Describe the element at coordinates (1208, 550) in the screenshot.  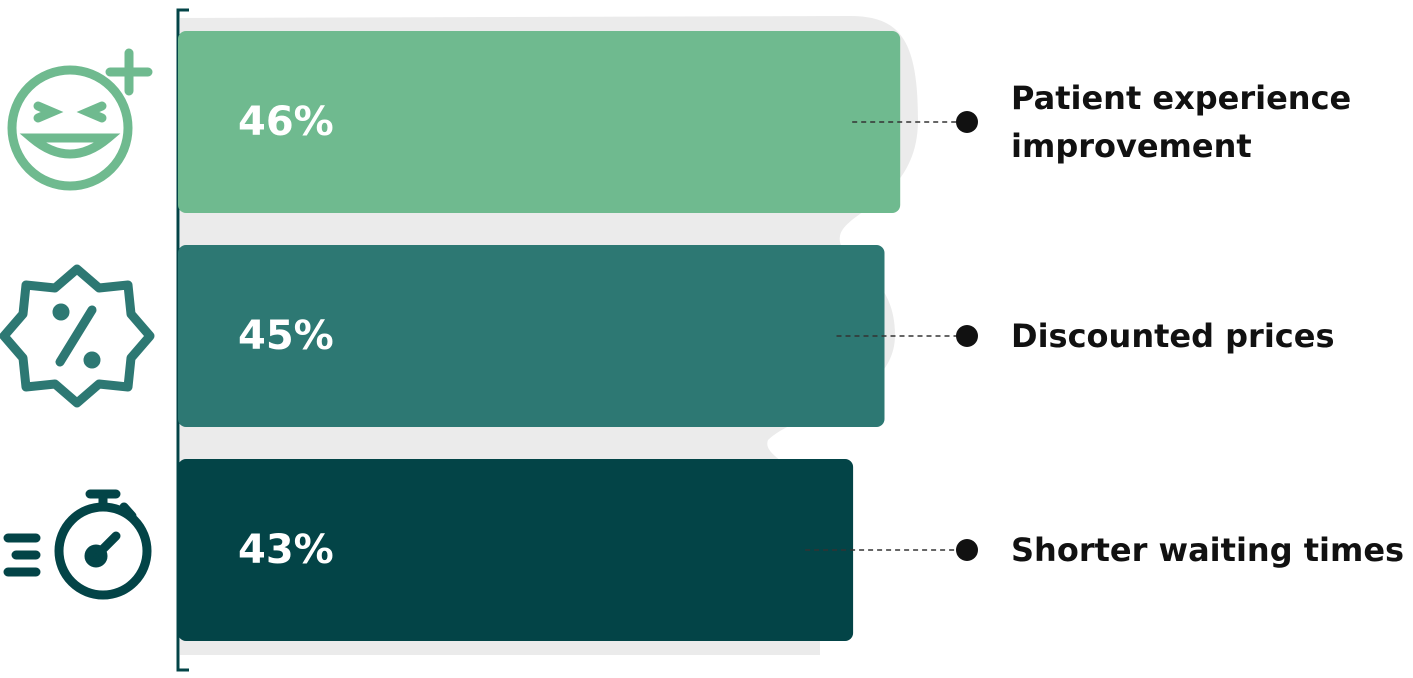
I see `category-label: Shorter waiting times` at that location.